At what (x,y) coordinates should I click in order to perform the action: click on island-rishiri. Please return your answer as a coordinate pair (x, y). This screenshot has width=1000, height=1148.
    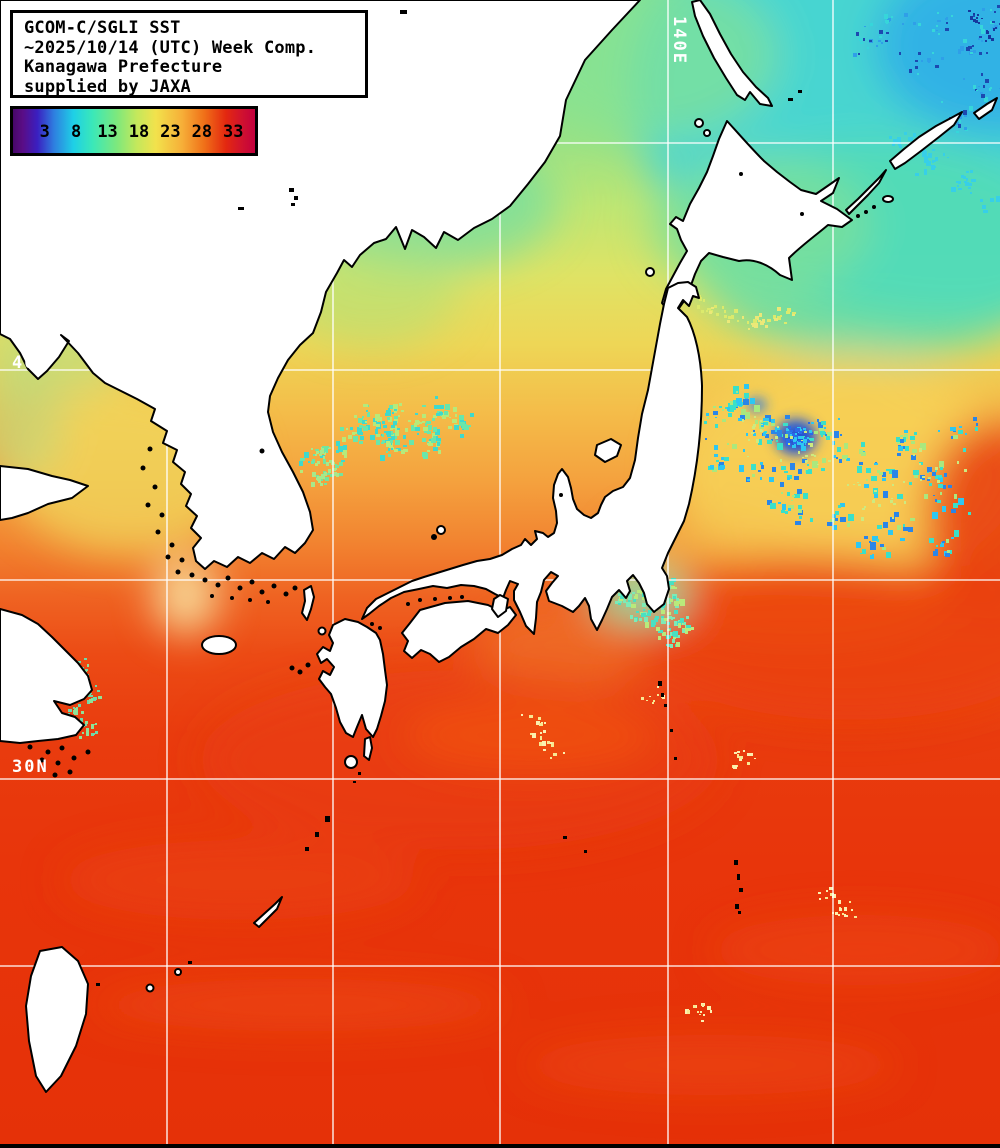
    Looking at the image, I should click on (699, 123).